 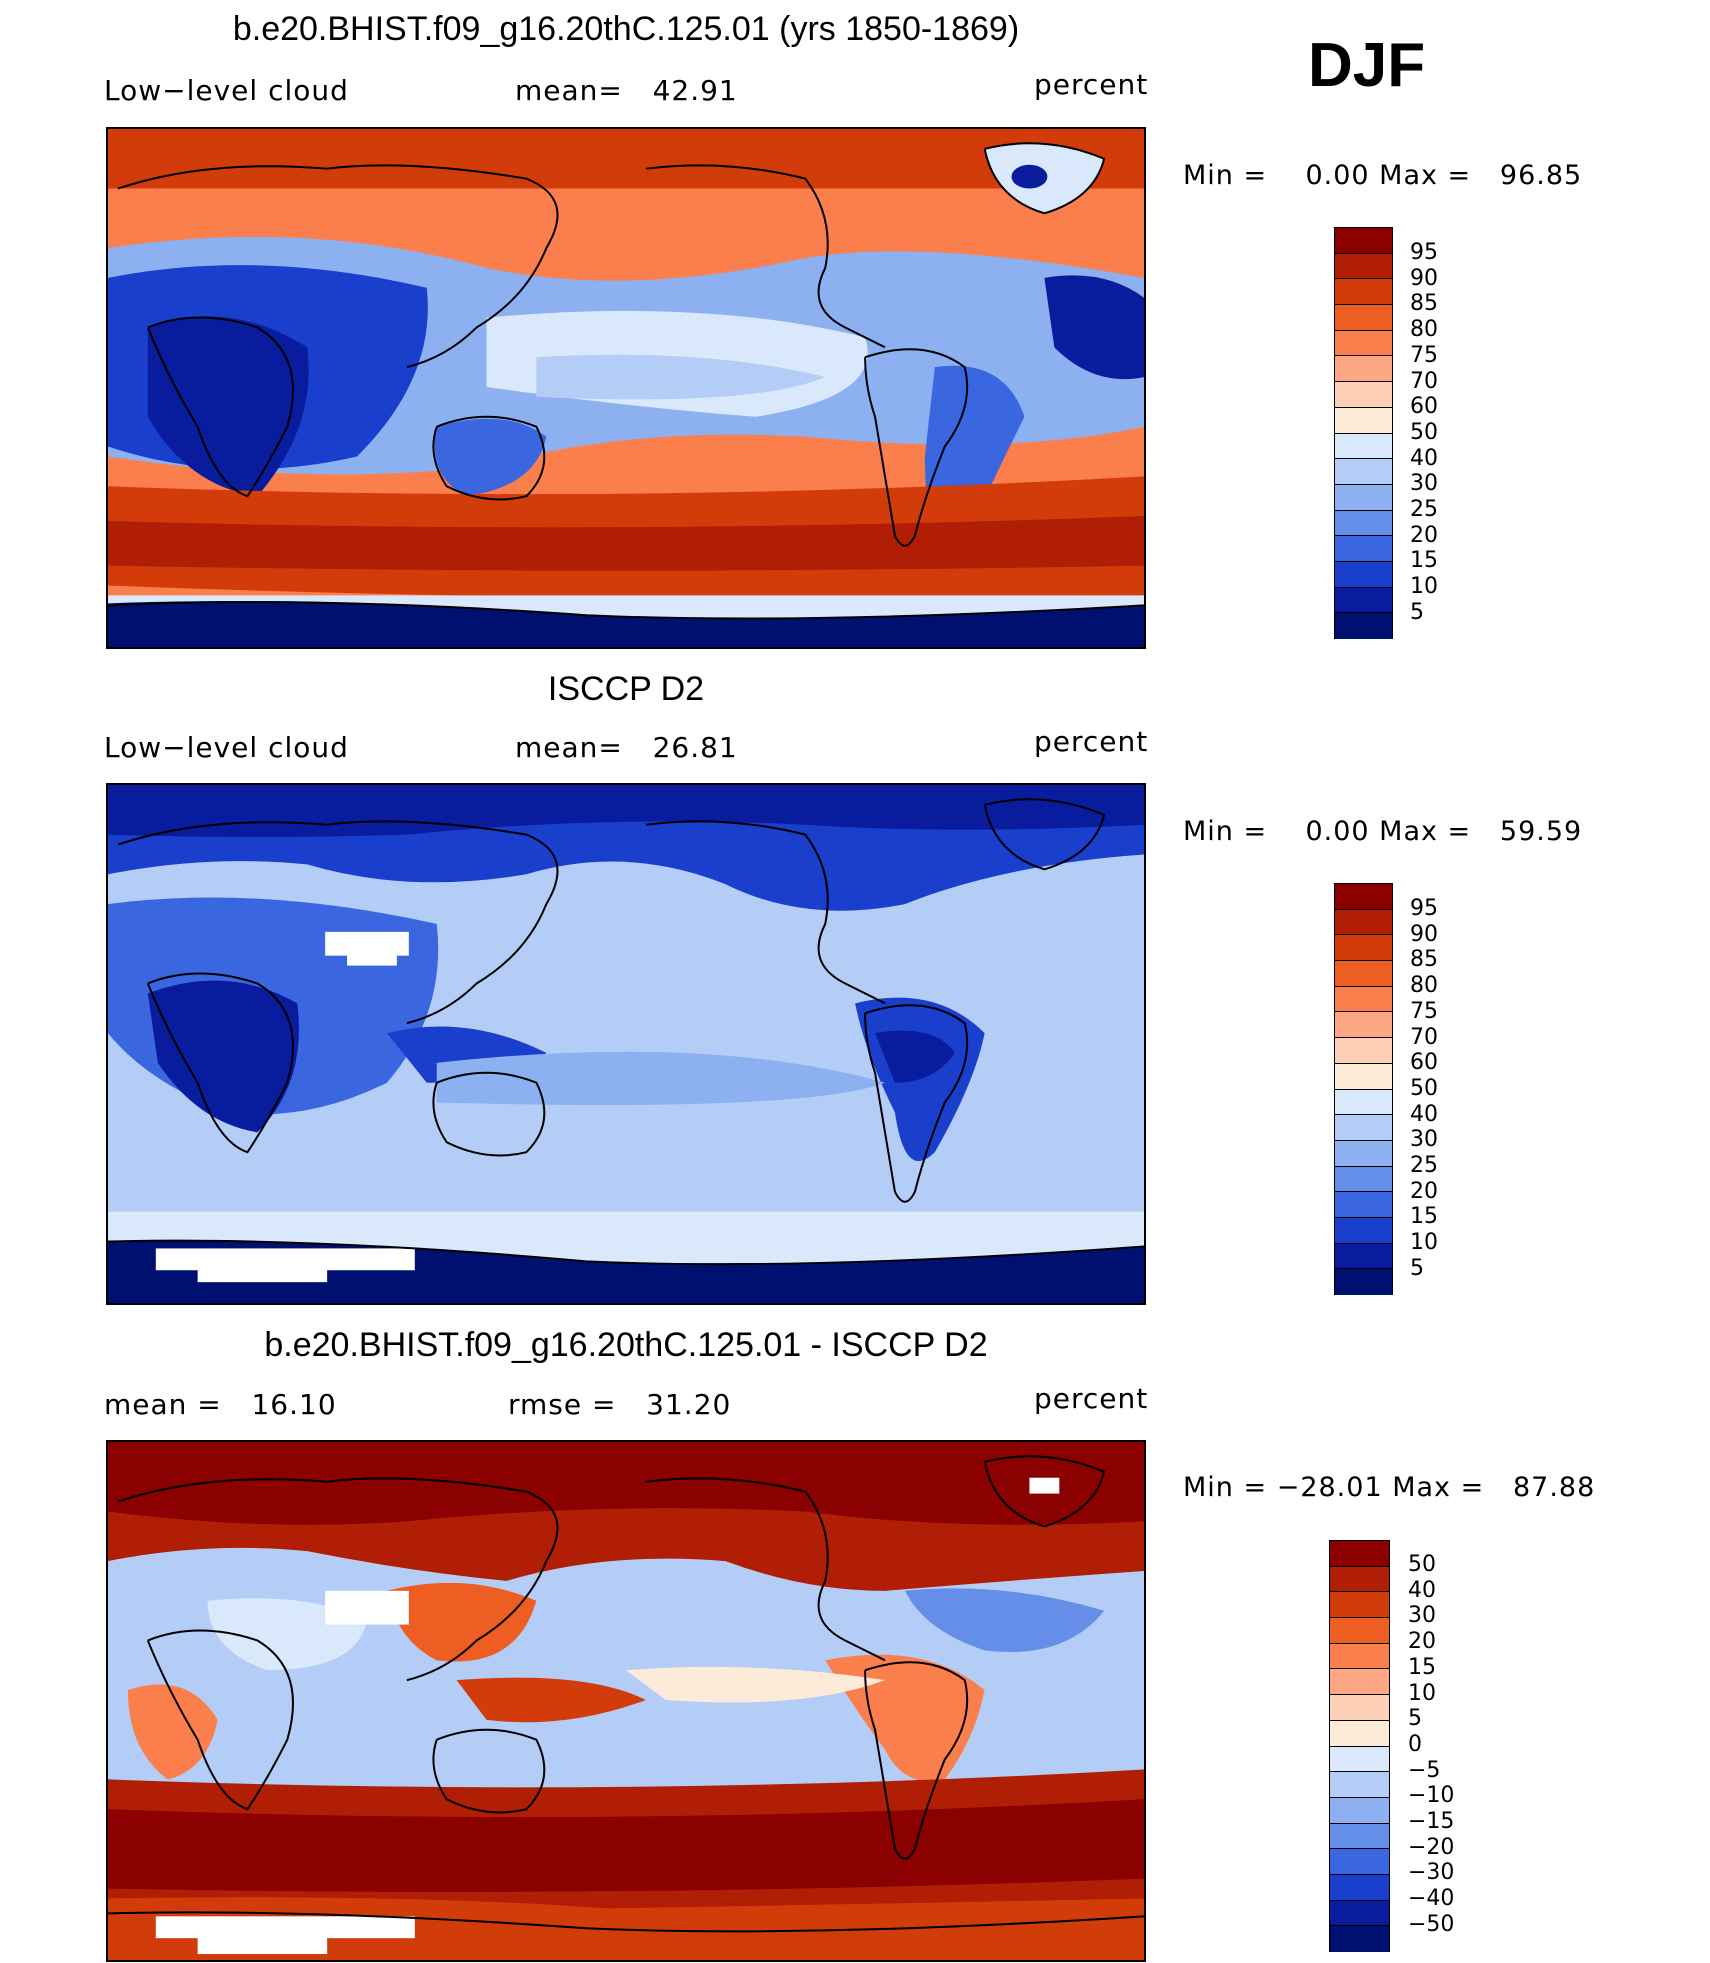 What do you see at coordinates (1091, 84) in the screenshot?
I see `panel1-units-label: percent` at bounding box center [1091, 84].